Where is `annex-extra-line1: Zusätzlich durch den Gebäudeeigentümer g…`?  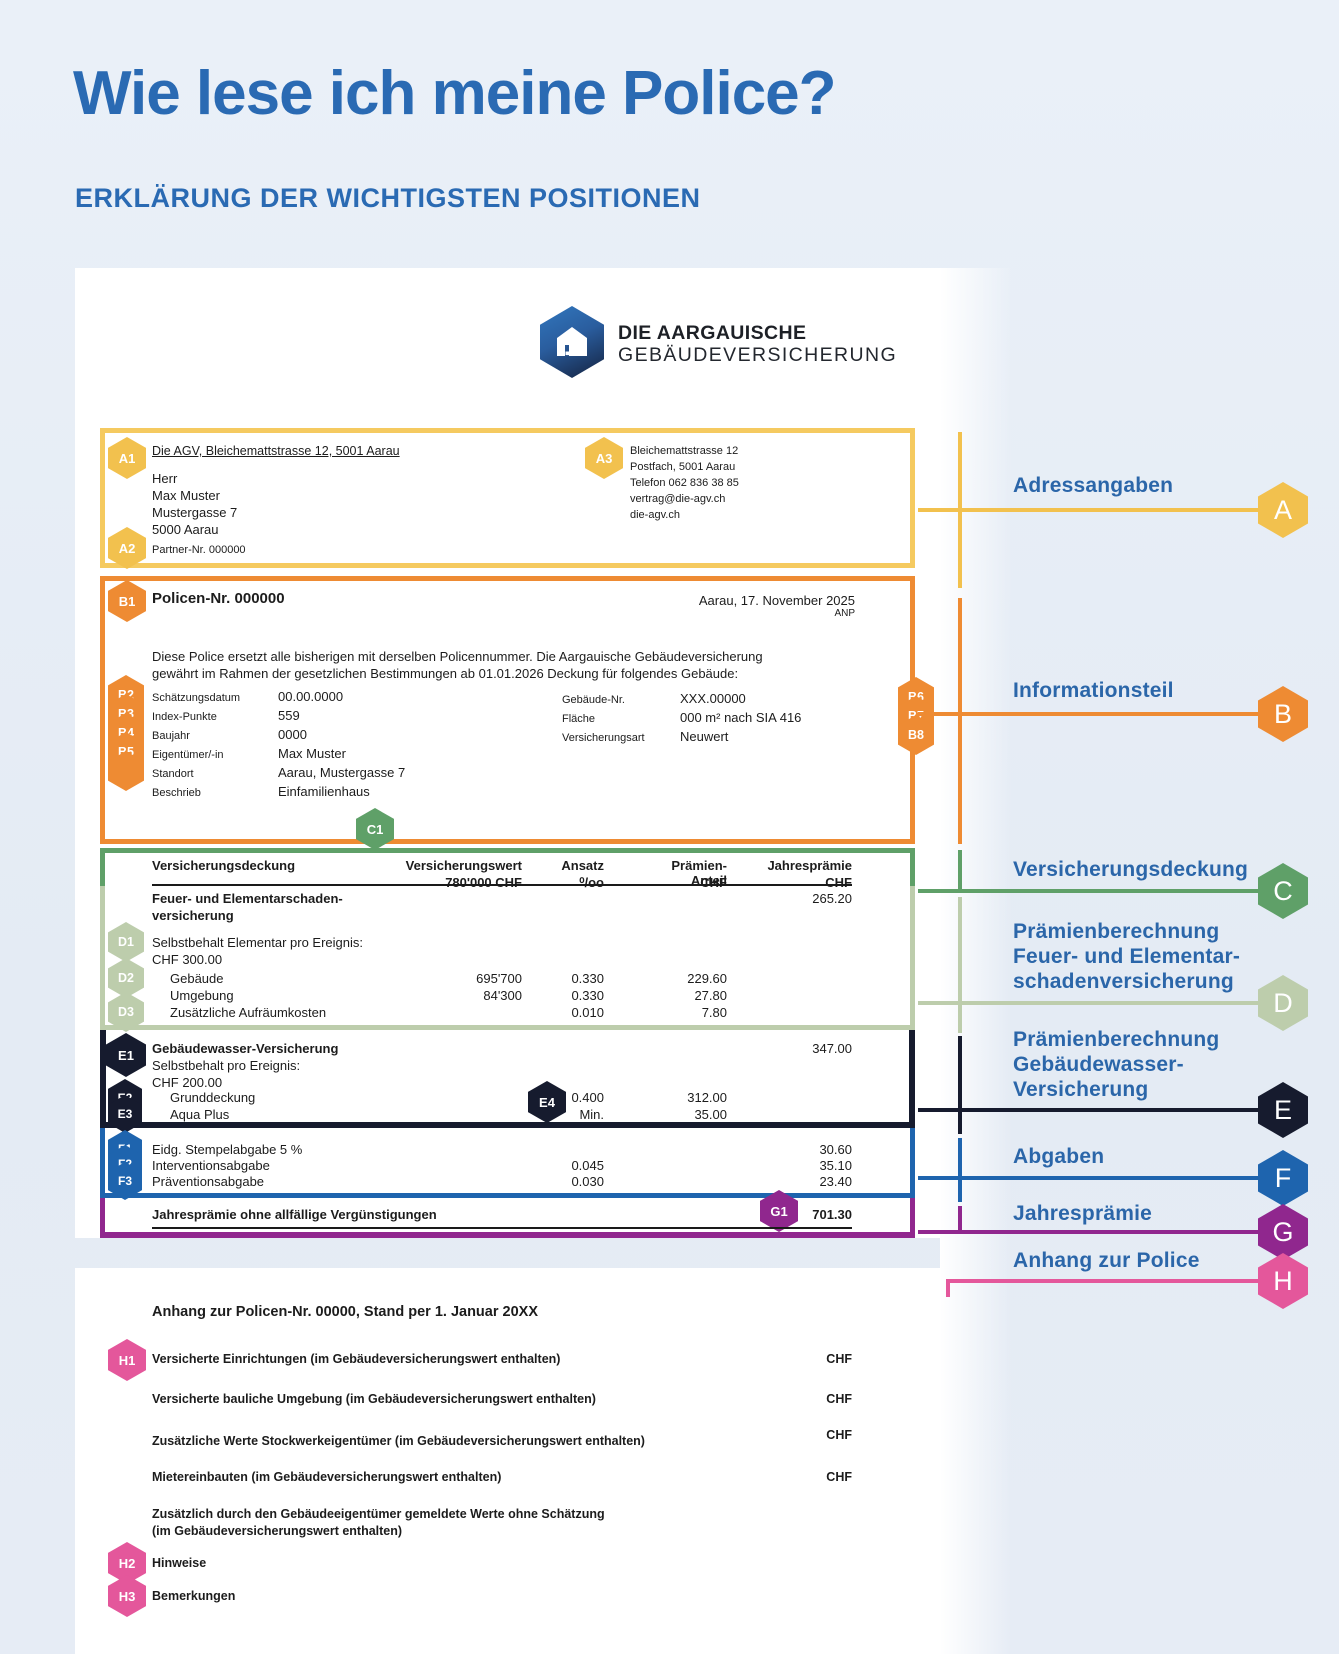 annex-extra-line1: Zusätzlich durch den Gebäudeeigentümer g… is located at coordinates (378, 1514).